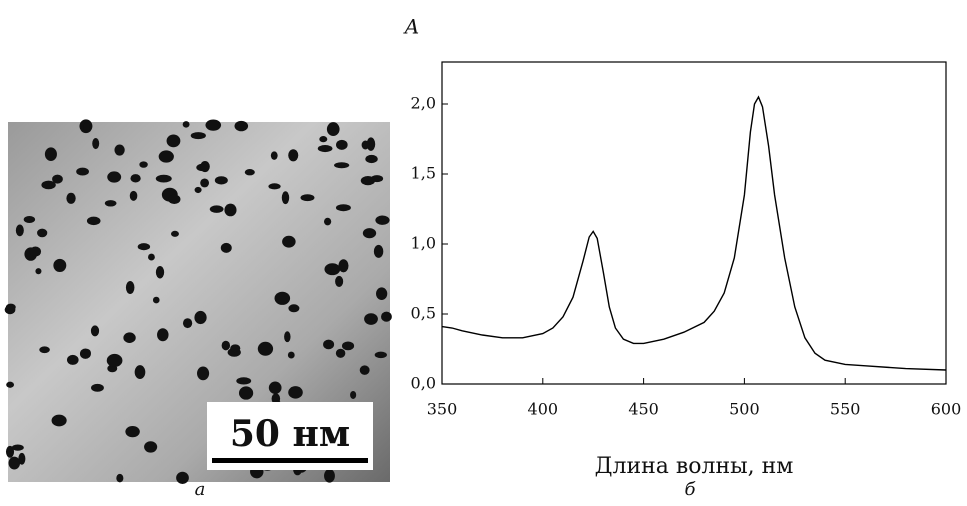 The width and height of the screenshot is (967, 506). I want to click on scale-bar, so click(290, 460).